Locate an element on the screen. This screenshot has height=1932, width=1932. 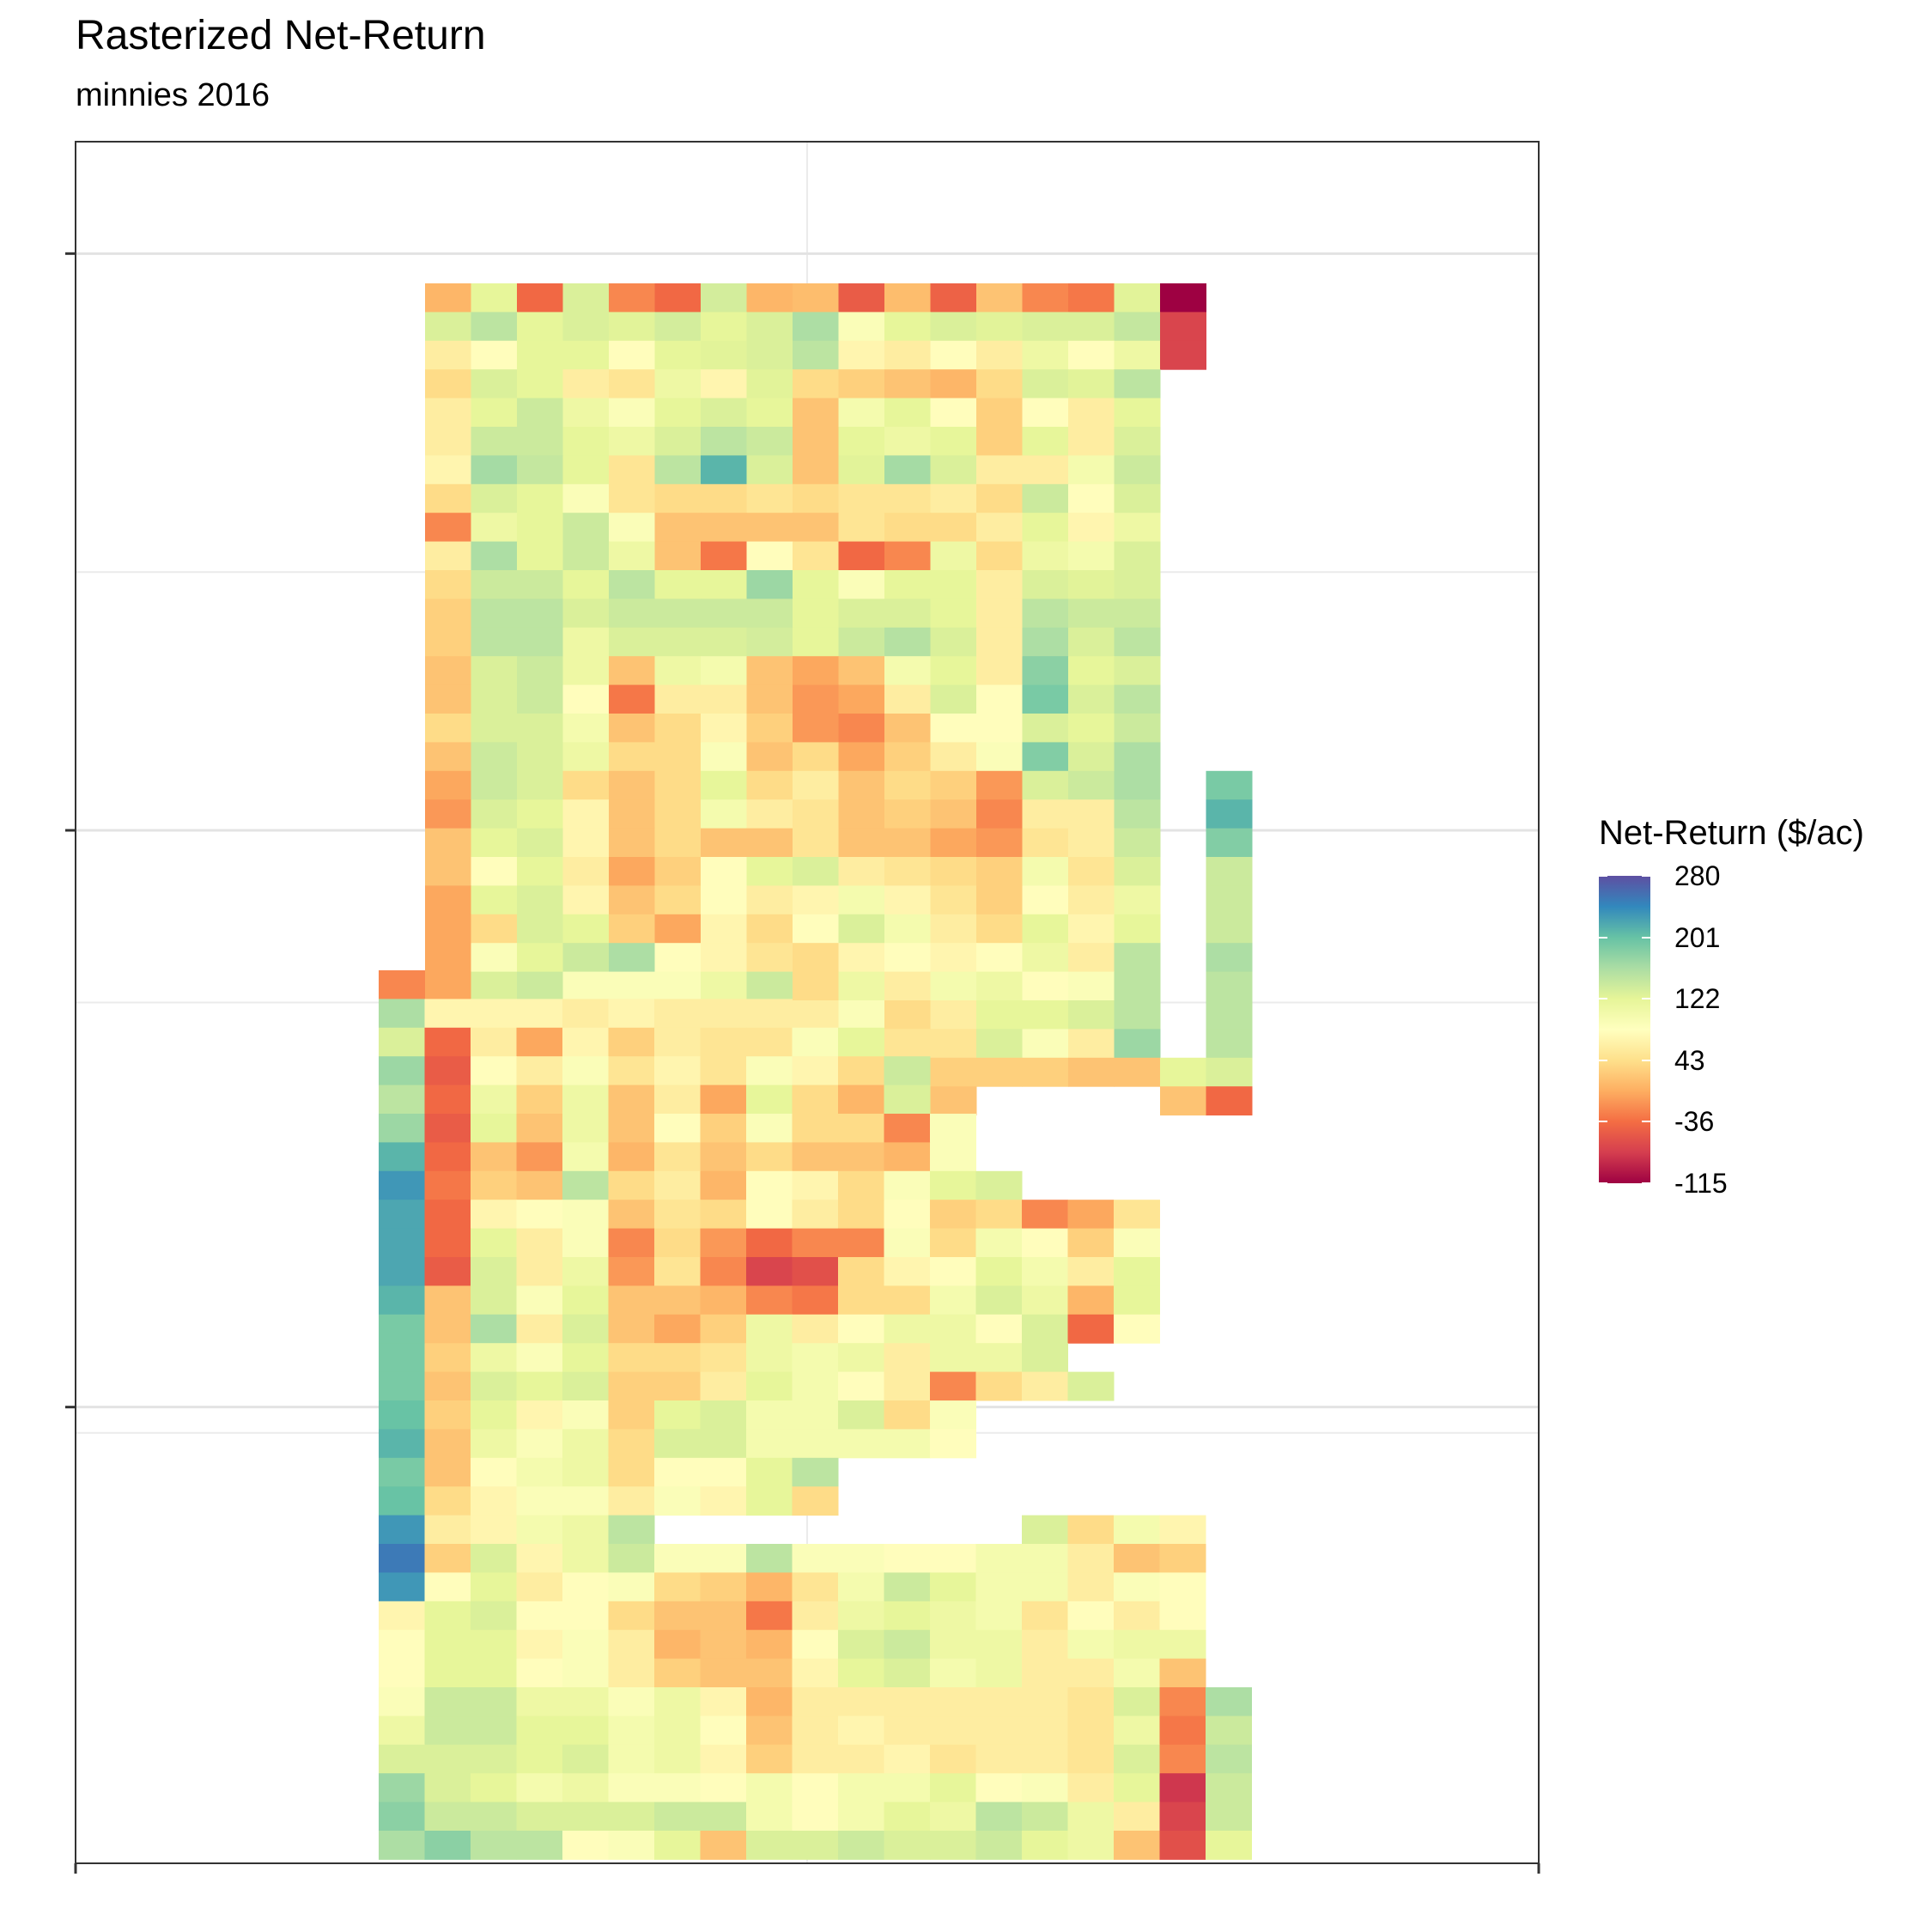
chart-title: Rasterized Net-Return is located at coordinates (281, 36).